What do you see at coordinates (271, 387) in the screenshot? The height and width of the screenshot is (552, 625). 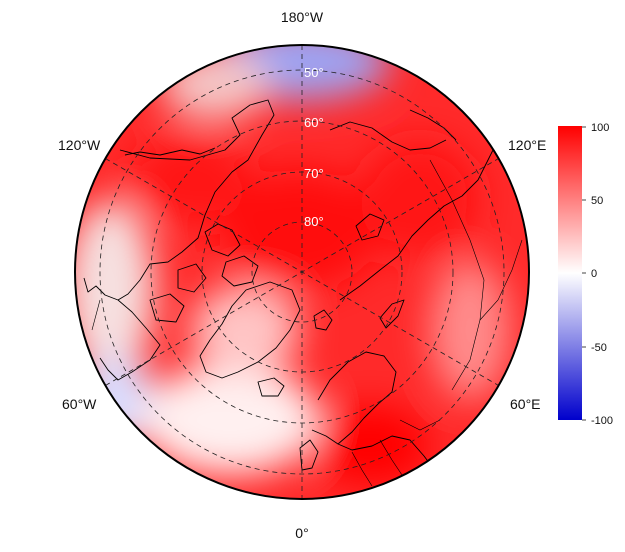 I see `coast-iceland` at bounding box center [271, 387].